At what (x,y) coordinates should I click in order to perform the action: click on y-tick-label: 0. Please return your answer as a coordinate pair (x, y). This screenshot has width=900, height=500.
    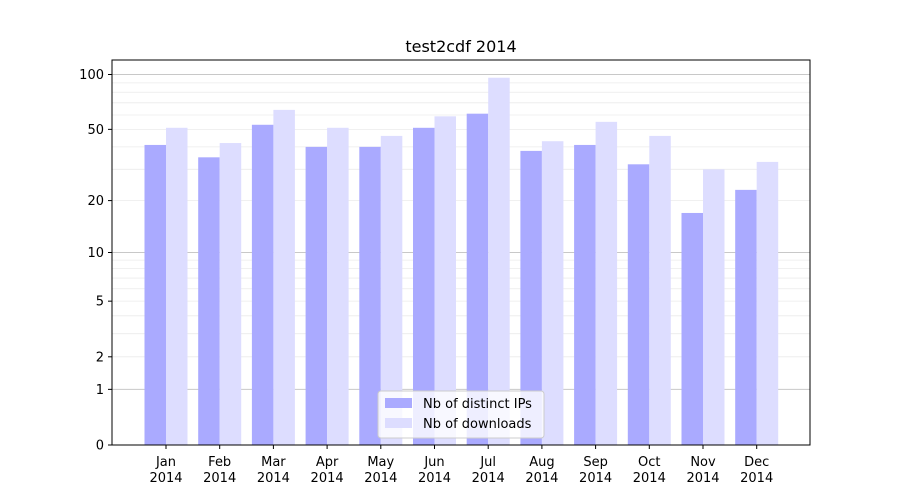
    Looking at the image, I should click on (100, 446).